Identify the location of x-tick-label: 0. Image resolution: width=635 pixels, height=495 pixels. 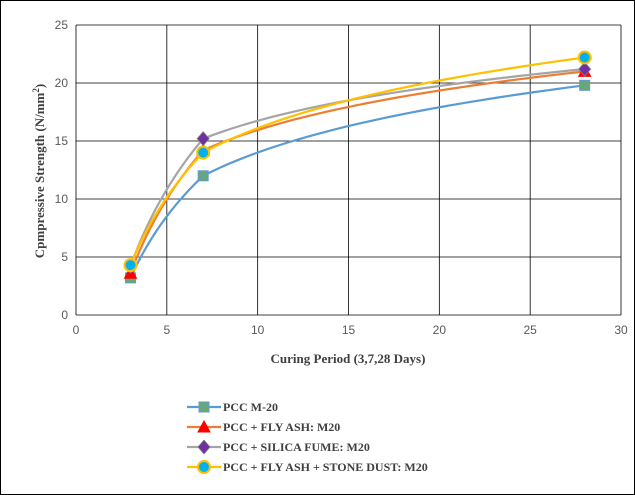
(76, 330).